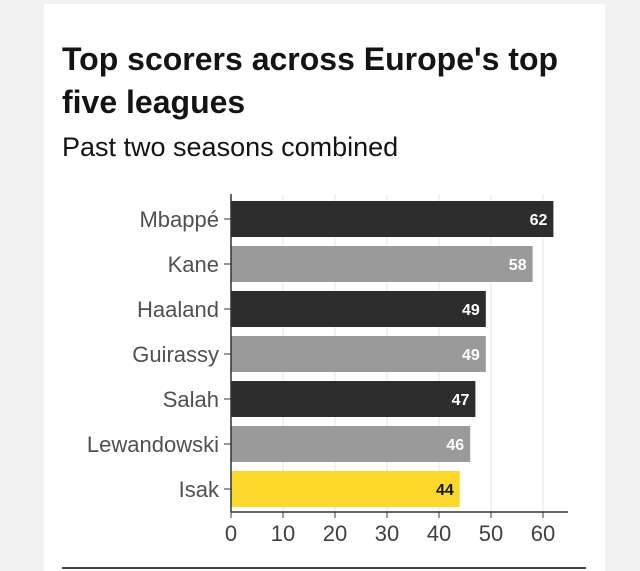  What do you see at coordinates (199, 489) in the screenshot?
I see `category-label: Isak` at bounding box center [199, 489].